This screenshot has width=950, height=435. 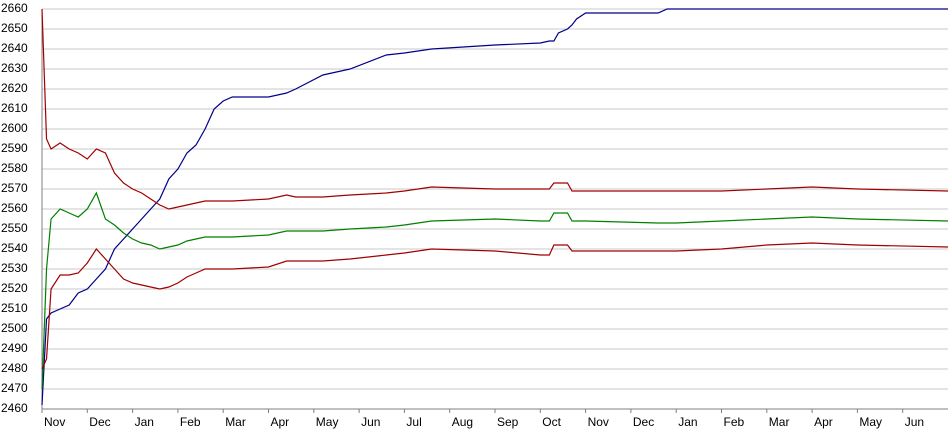 What do you see at coordinates (14, 388) in the screenshot?
I see `y-tick-label: 2470` at bounding box center [14, 388].